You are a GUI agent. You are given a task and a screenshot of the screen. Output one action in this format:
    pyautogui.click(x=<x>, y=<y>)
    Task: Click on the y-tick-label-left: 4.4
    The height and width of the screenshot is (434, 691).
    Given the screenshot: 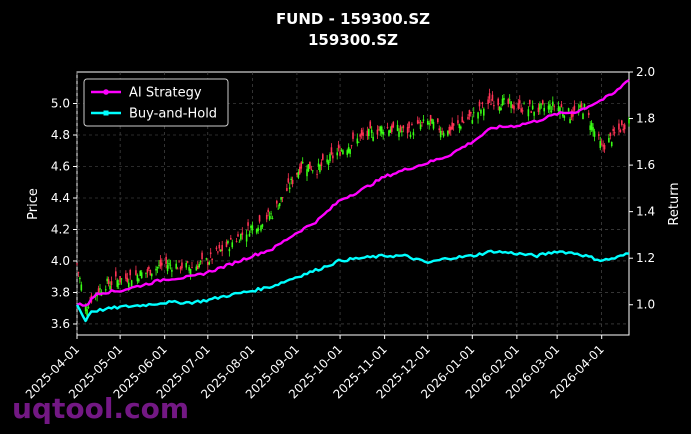 What is the action you would take?
    pyautogui.click(x=60, y=198)
    